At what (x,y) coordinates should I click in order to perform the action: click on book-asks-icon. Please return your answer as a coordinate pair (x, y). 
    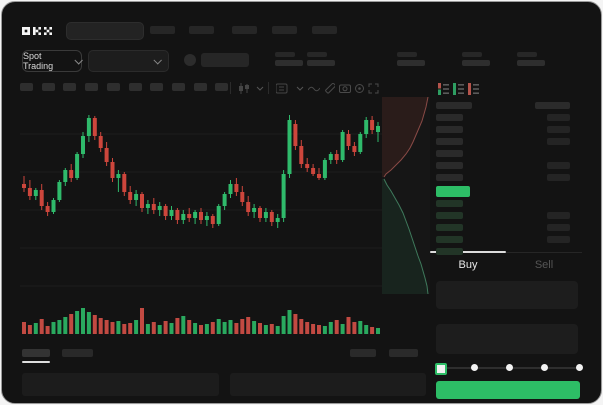
    Looking at the image, I should click on (474, 89).